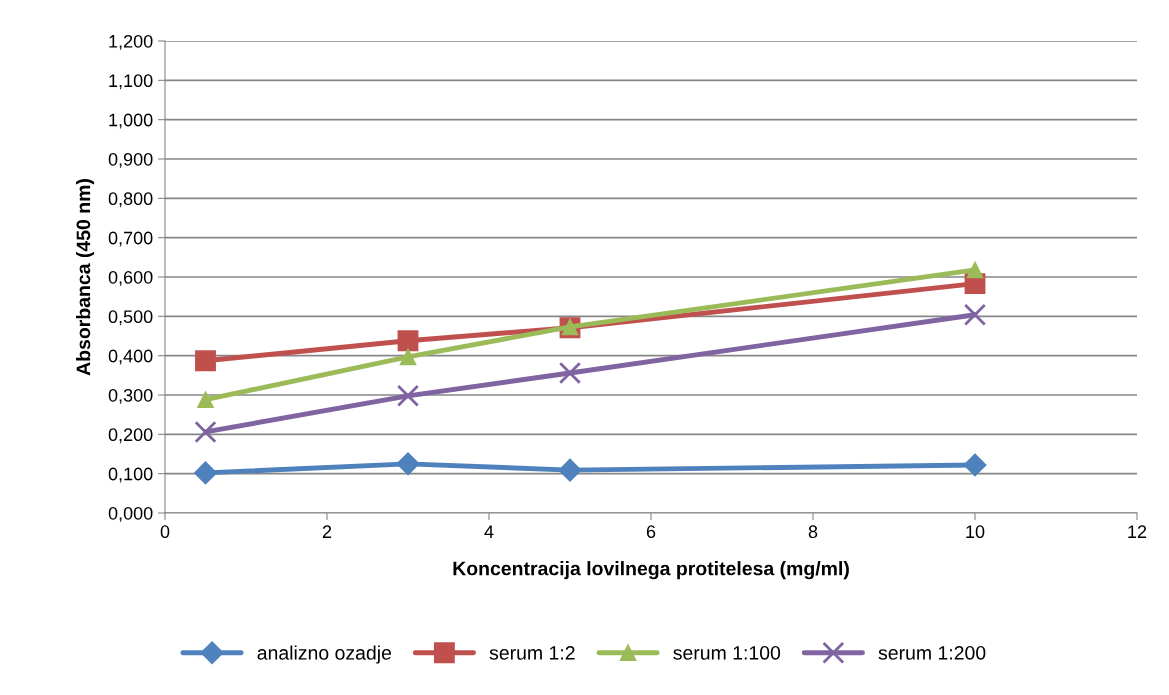 The width and height of the screenshot is (1169, 695). Describe the element at coordinates (130, 200) in the screenshot. I see `y-tick-label: 0,800` at that location.